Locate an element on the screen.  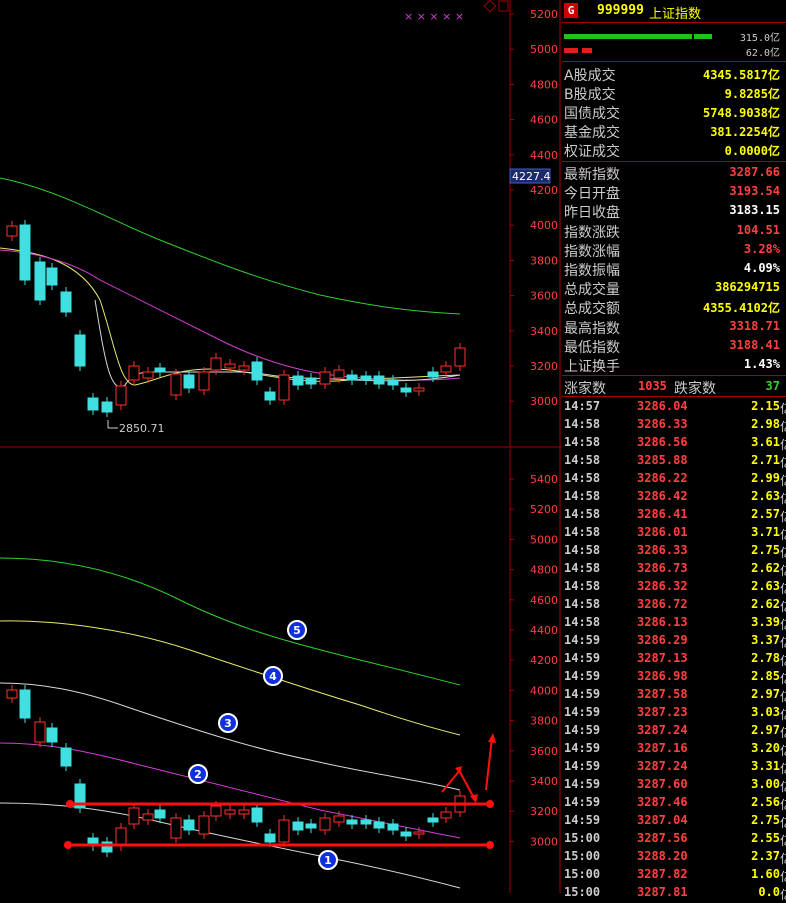
tick-row: 14:58 3286.32 2.63亿 is located at coordinates (674, 587).